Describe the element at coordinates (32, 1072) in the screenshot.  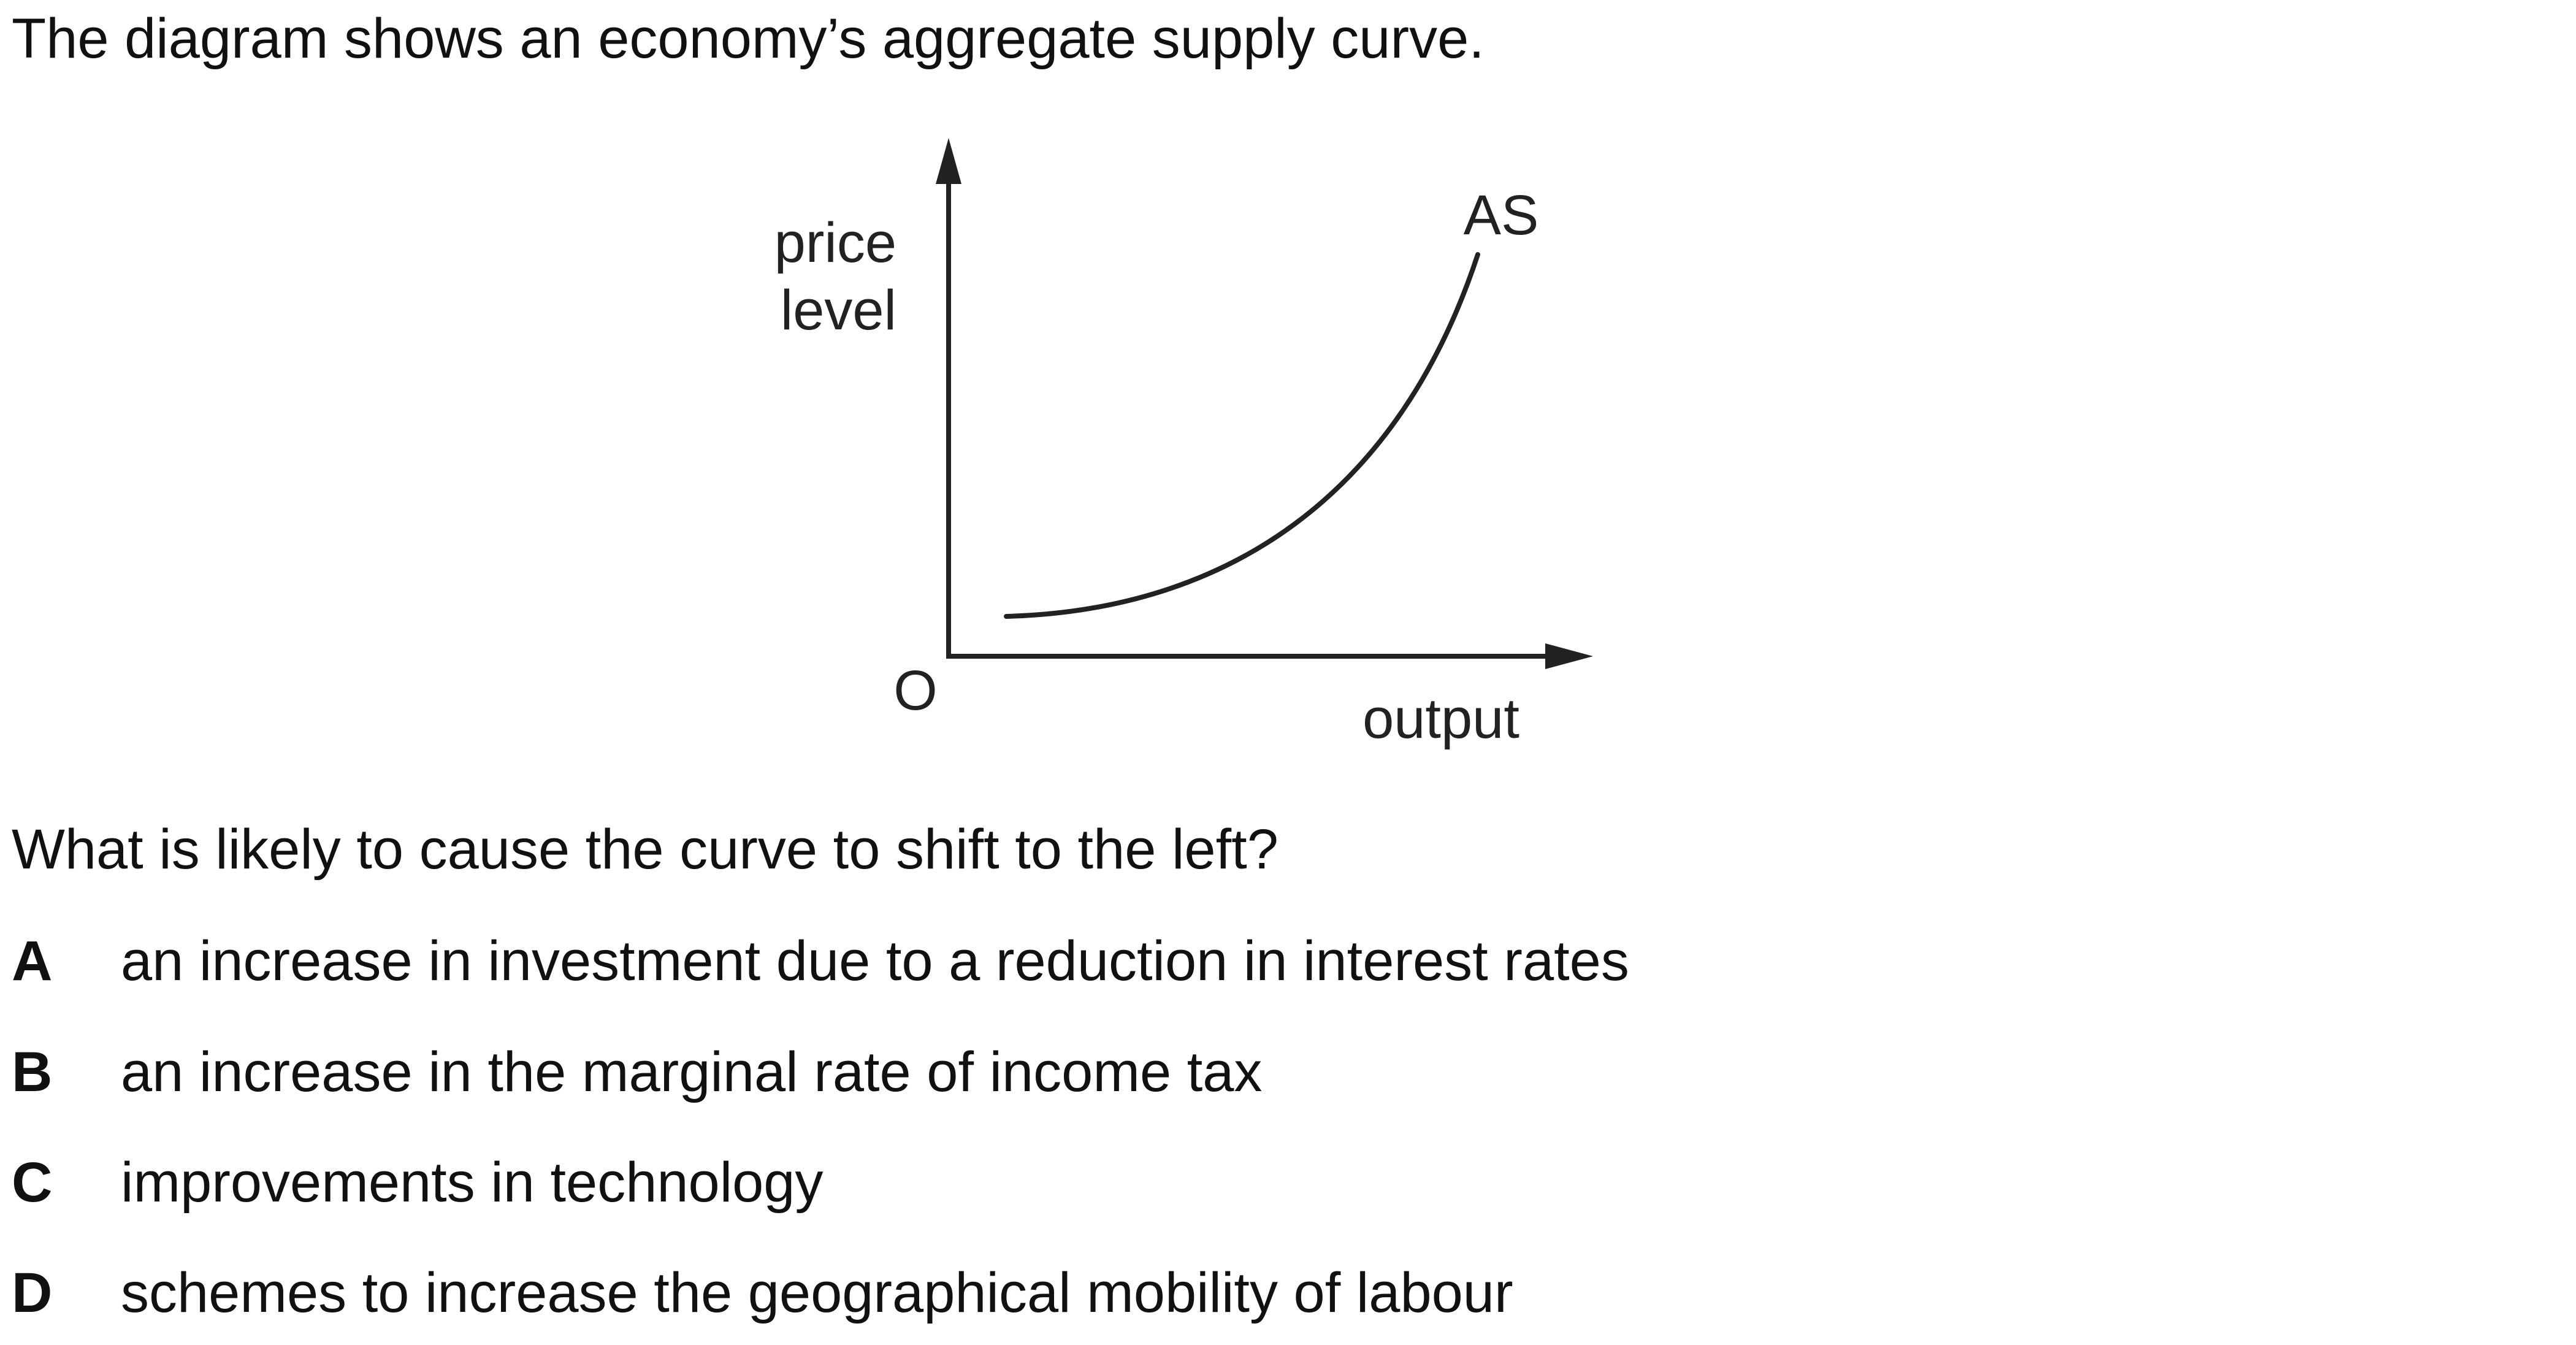
I see `option-letter: B` at that location.